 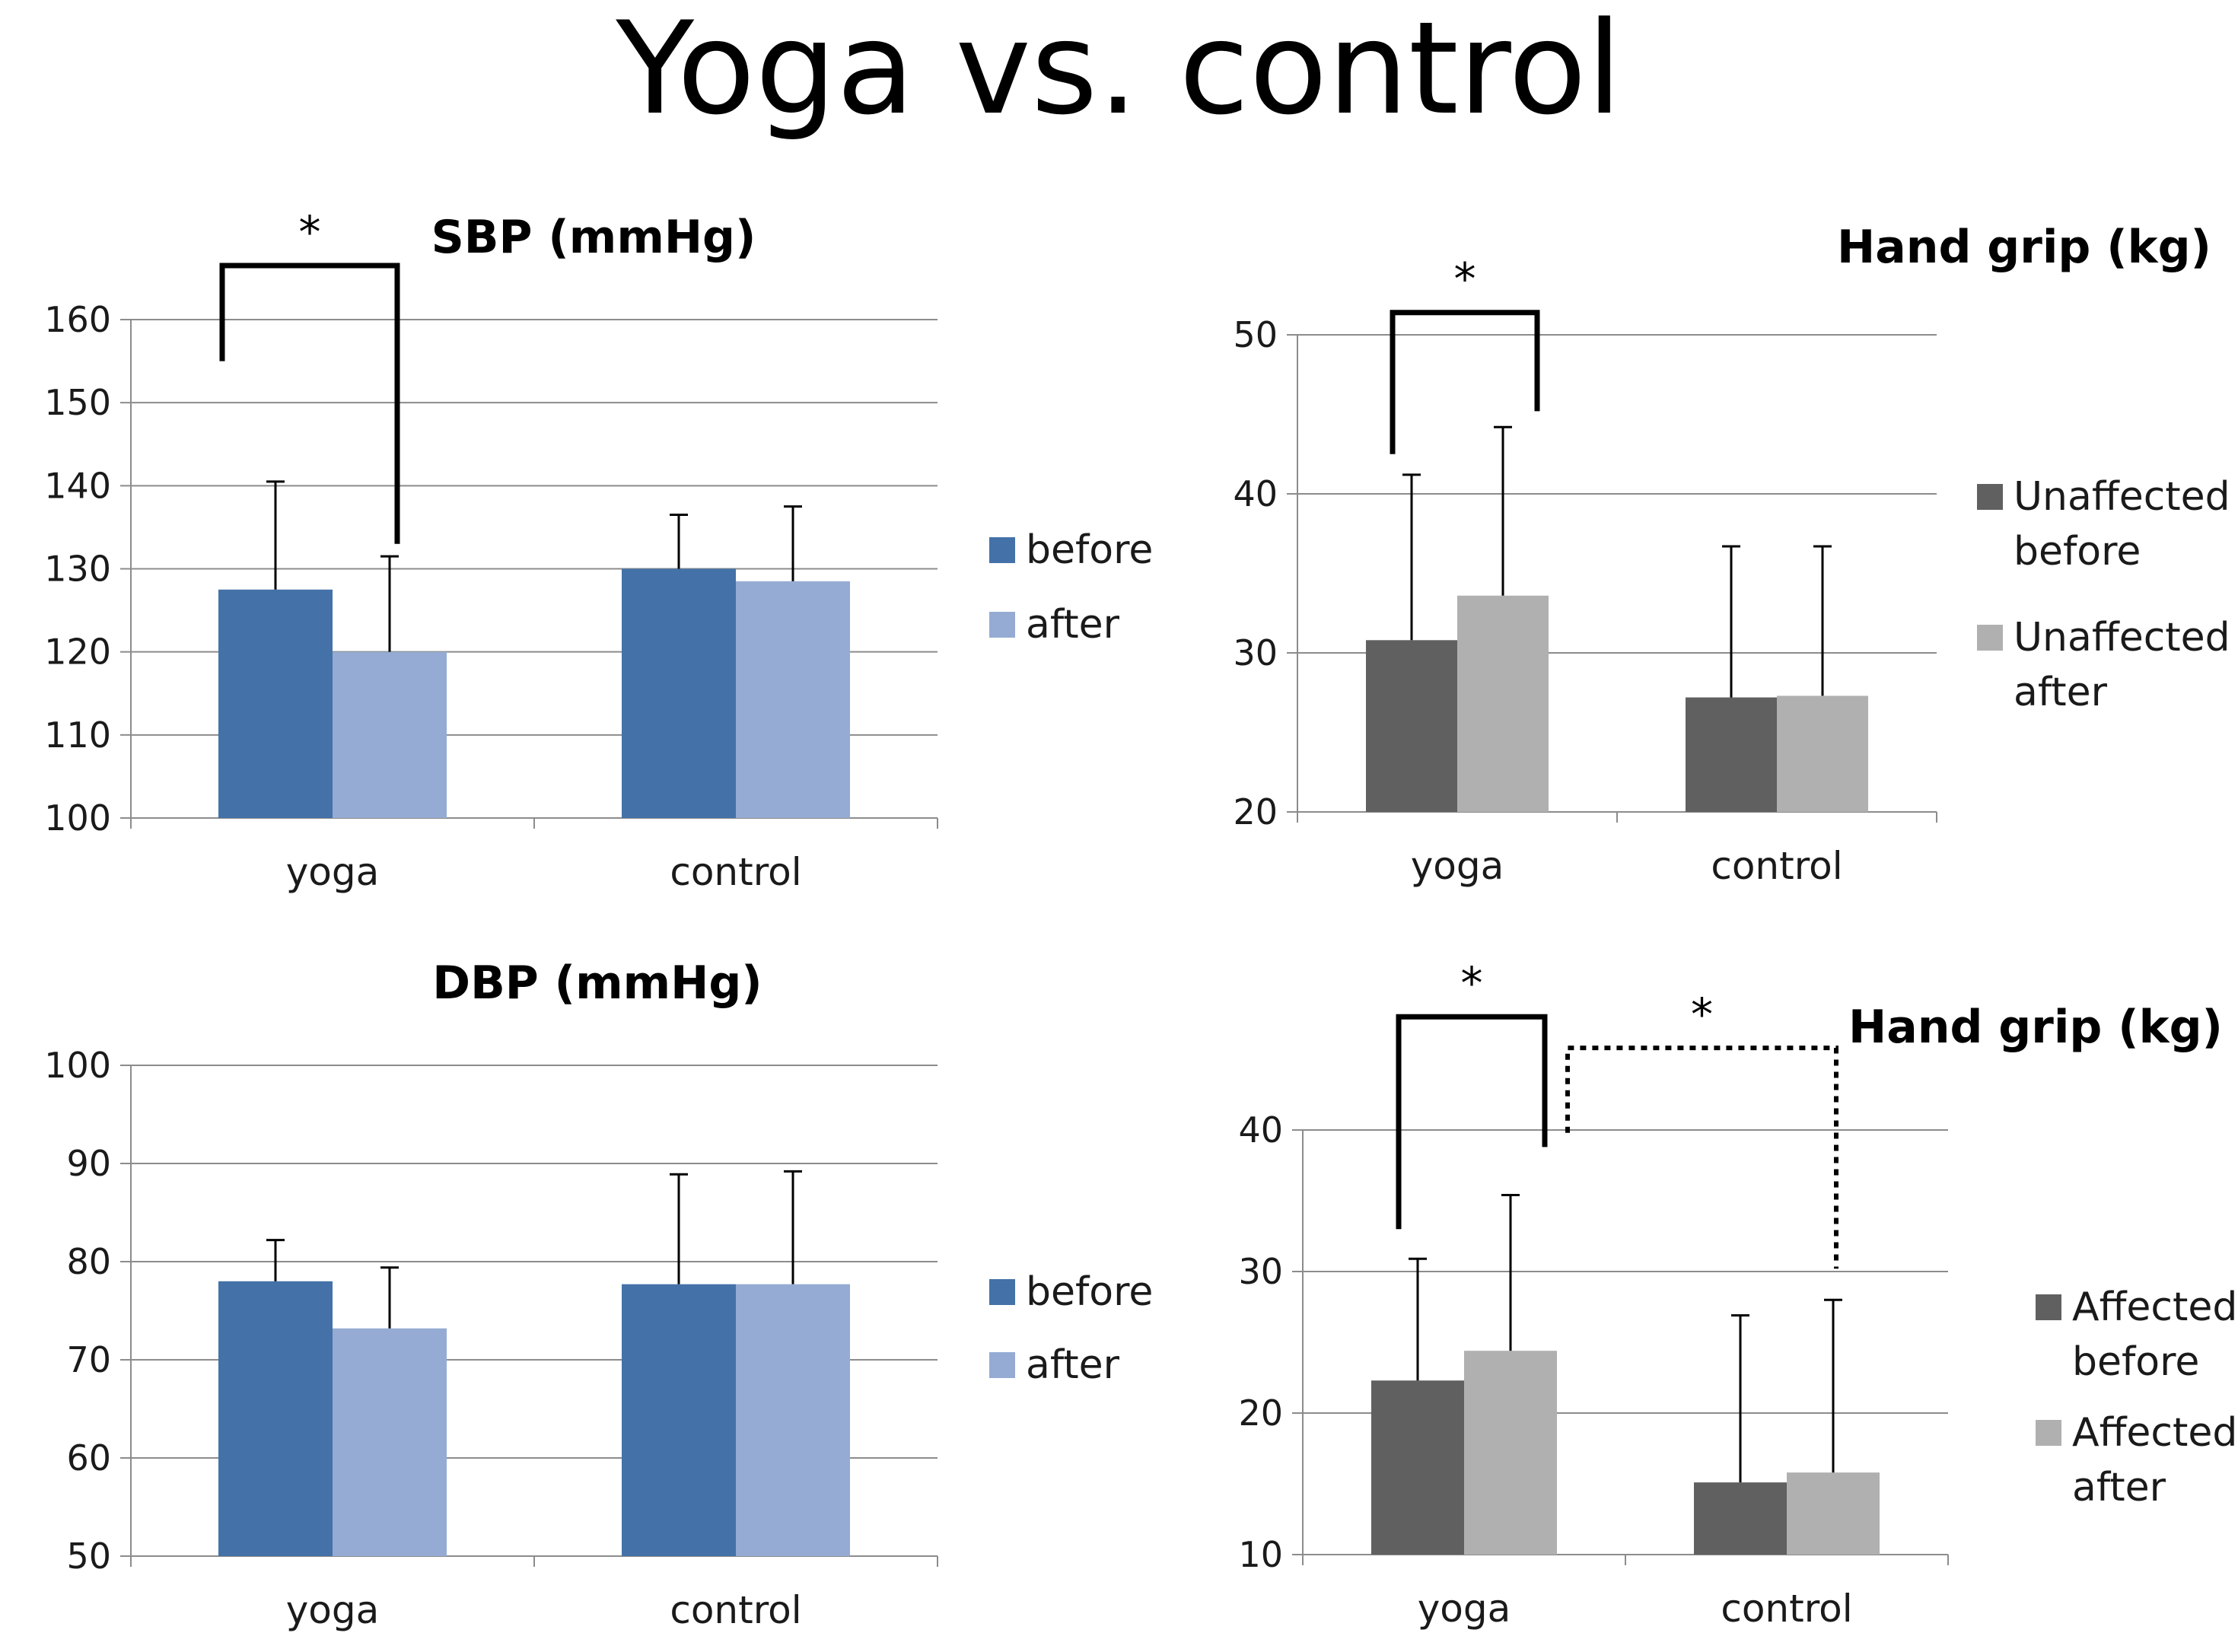 What do you see at coordinates (2154, 1460) in the screenshot?
I see `legend-label: Affected after` at bounding box center [2154, 1460].